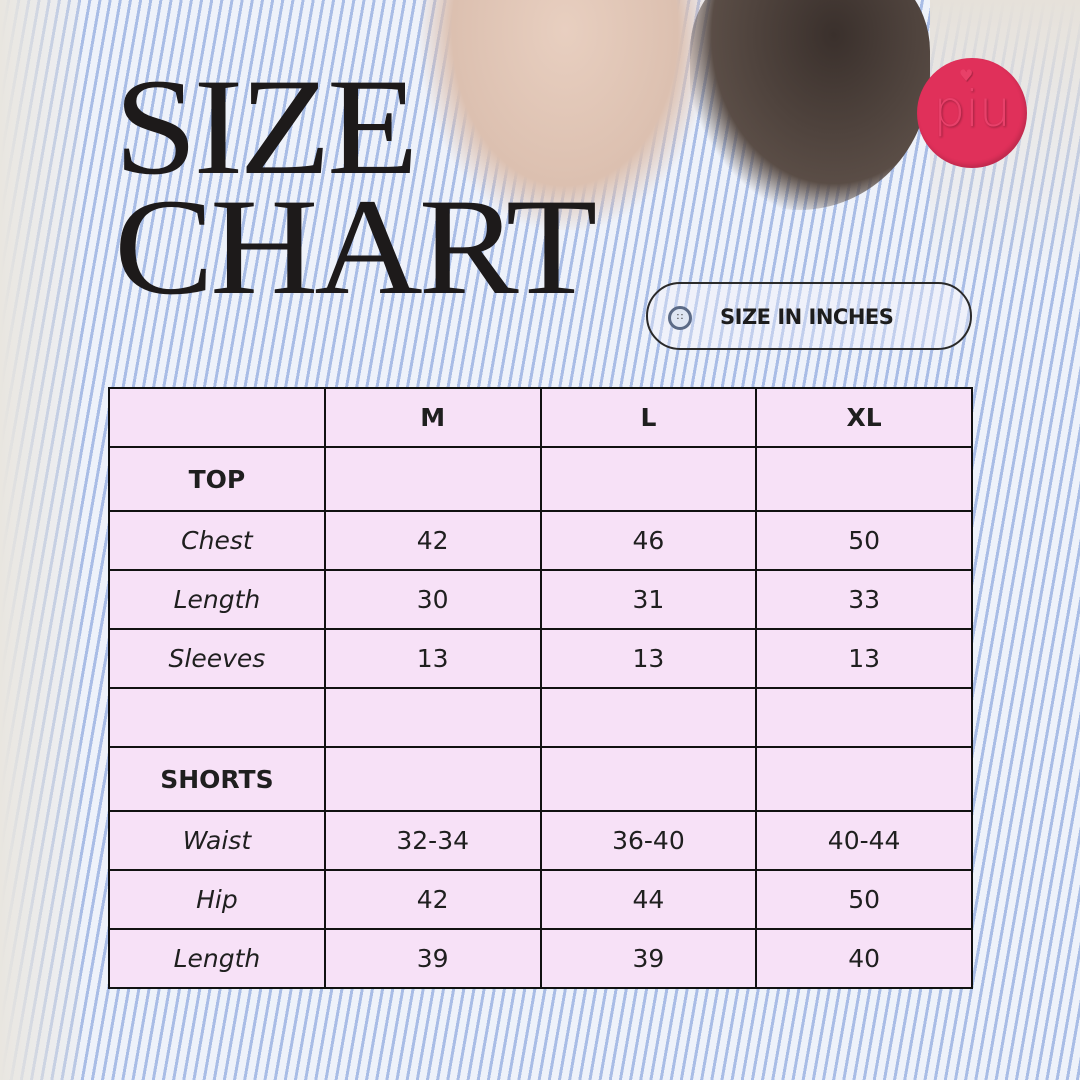  I want to click on model-neck, so click(565, 115).